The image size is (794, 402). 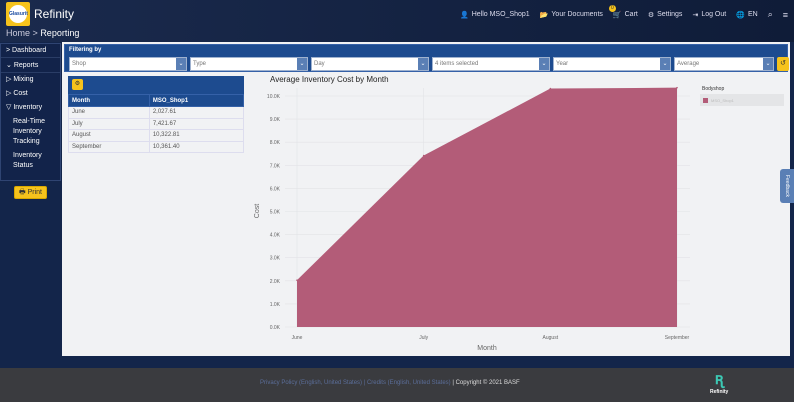 I want to click on sidebar-item-cost: ▷ Cost, so click(x=17, y=93).